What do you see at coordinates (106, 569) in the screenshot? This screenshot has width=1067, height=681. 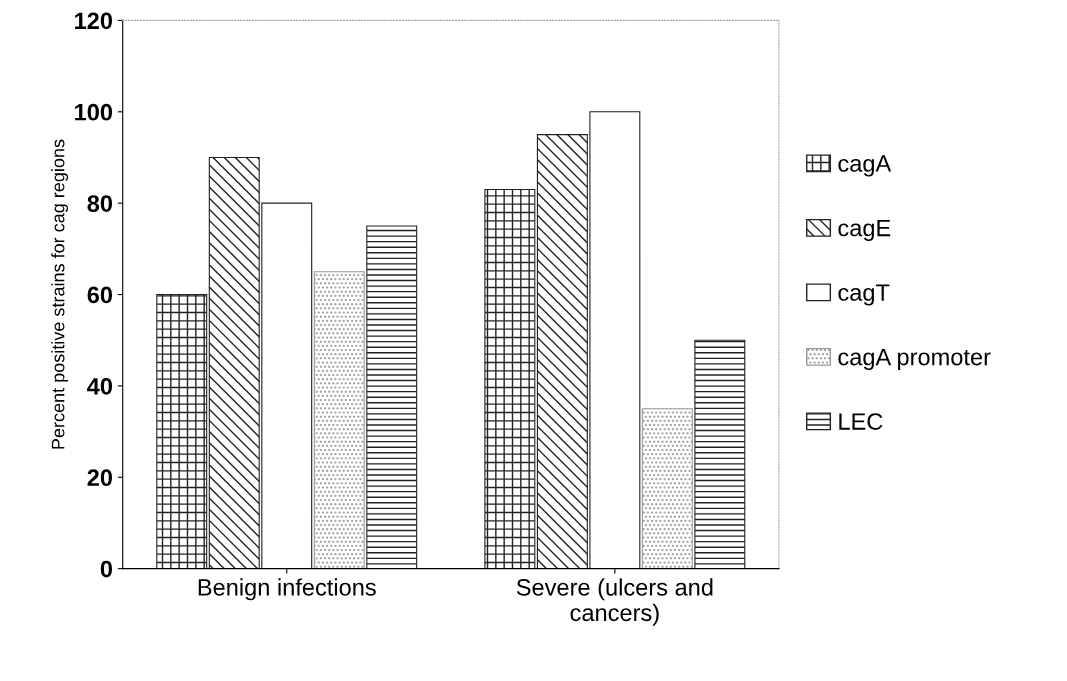 I see `y-tick-label: 0` at bounding box center [106, 569].